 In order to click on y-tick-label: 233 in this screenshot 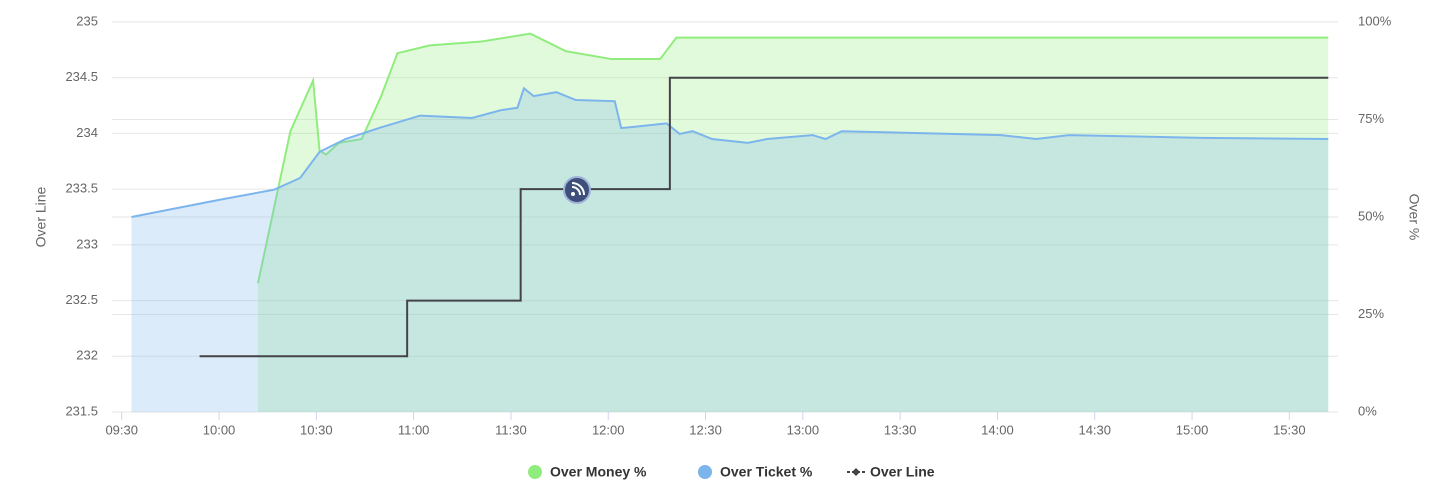, I will do `click(87, 243)`.